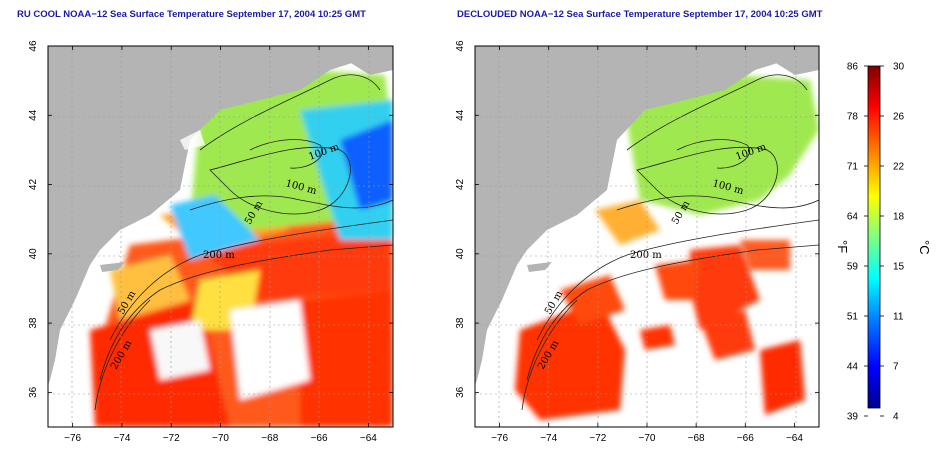 The height and width of the screenshot is (475, 950). Describe the element at coordinates (853, 317) in the screenshot. I see `fahrenheit-tick-label: 51` at that location.